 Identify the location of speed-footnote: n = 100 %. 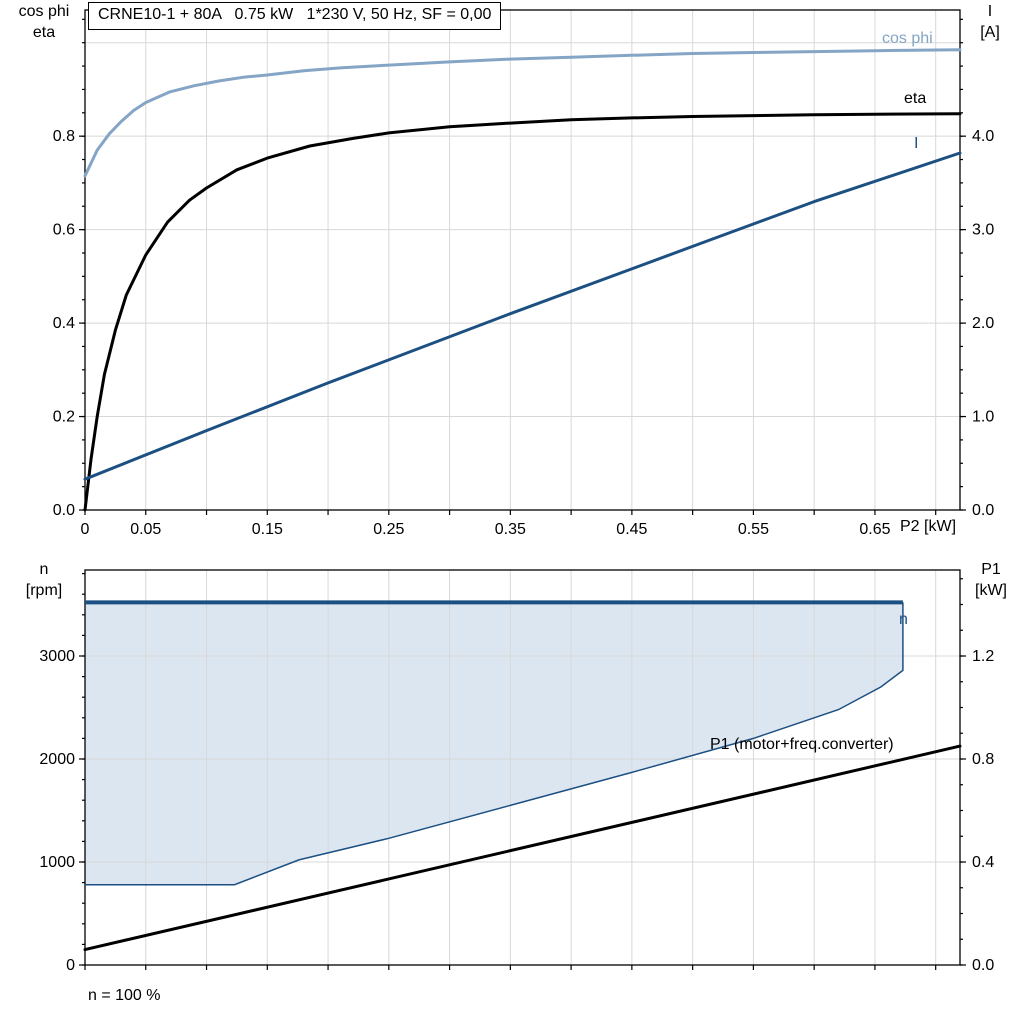
(124, 995).